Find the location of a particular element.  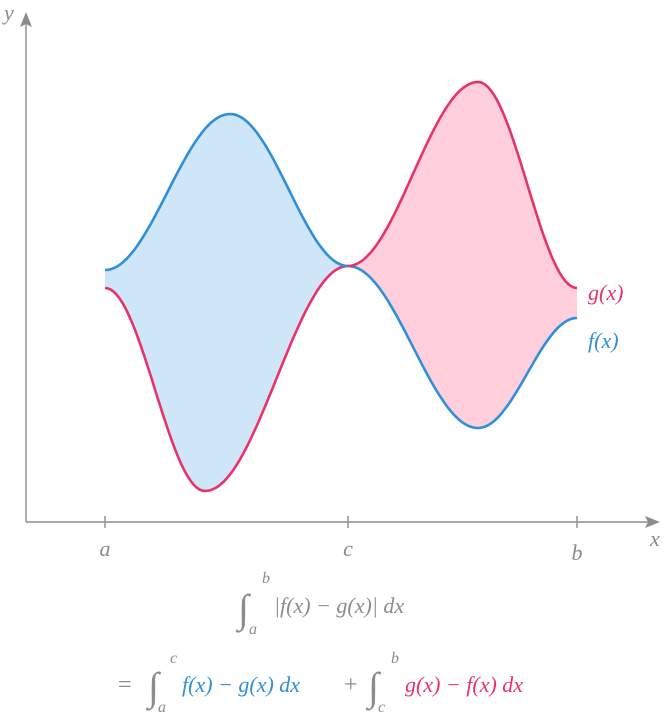

equals-sign: = is located at coordinates (125, 685).